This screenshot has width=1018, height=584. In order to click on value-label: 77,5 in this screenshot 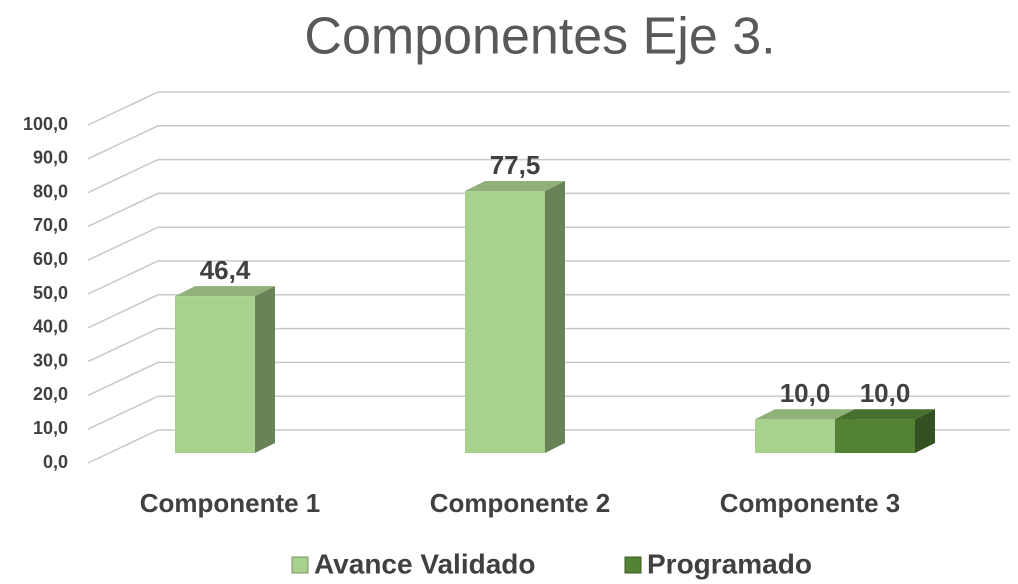, I will do `click(515, 165)`.